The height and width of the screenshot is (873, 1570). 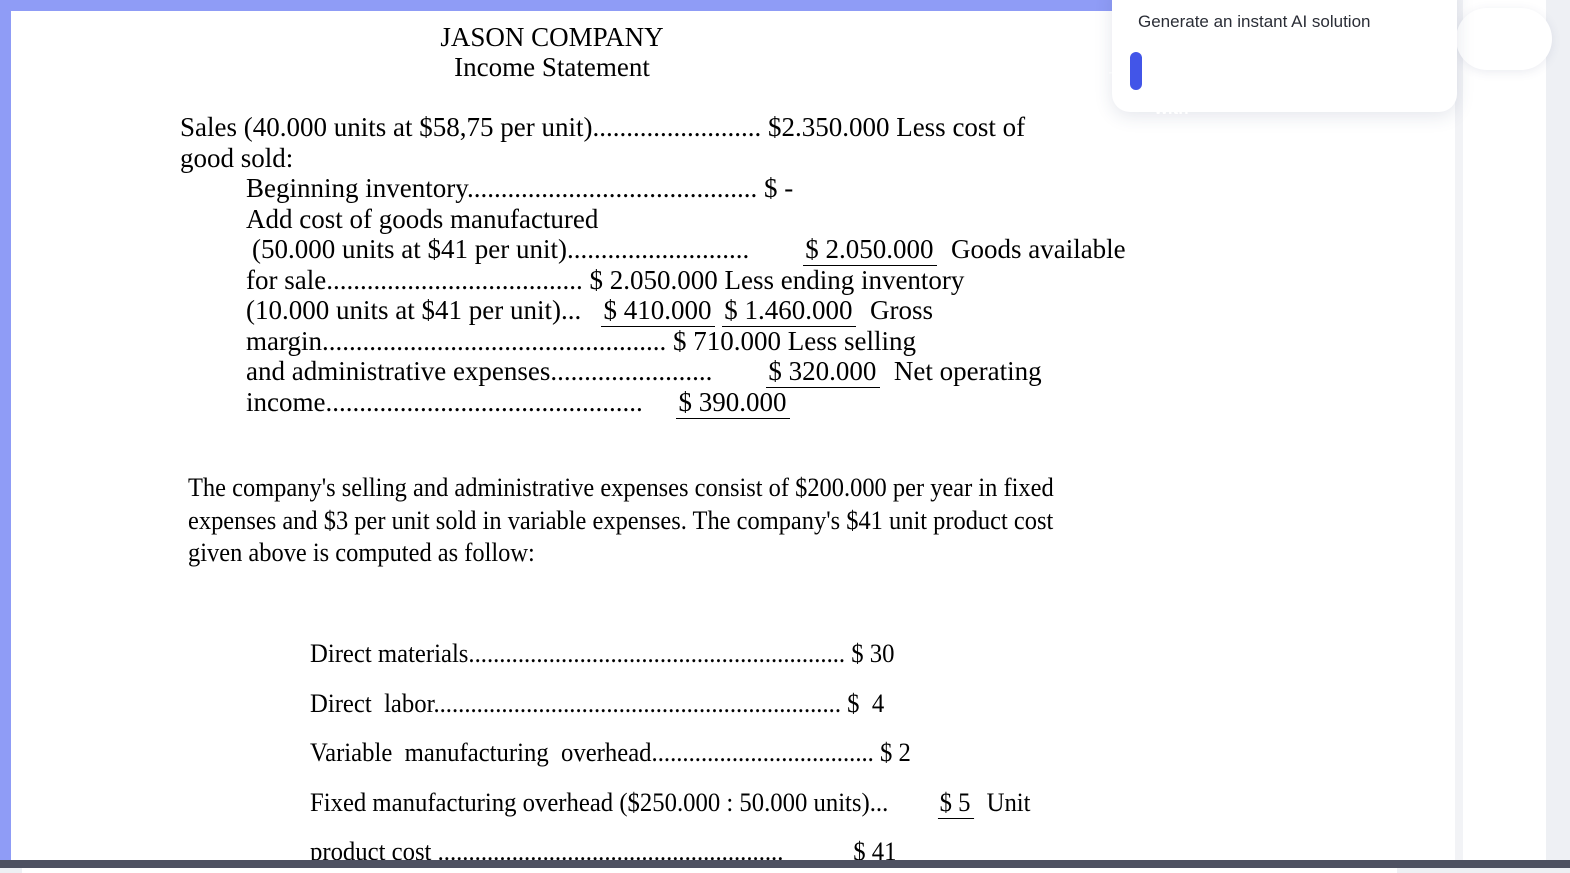 What do you see at coordinates (286, 279) in the screenshot?
I see `statement-text: for sale` at bounding box center [286, 279].